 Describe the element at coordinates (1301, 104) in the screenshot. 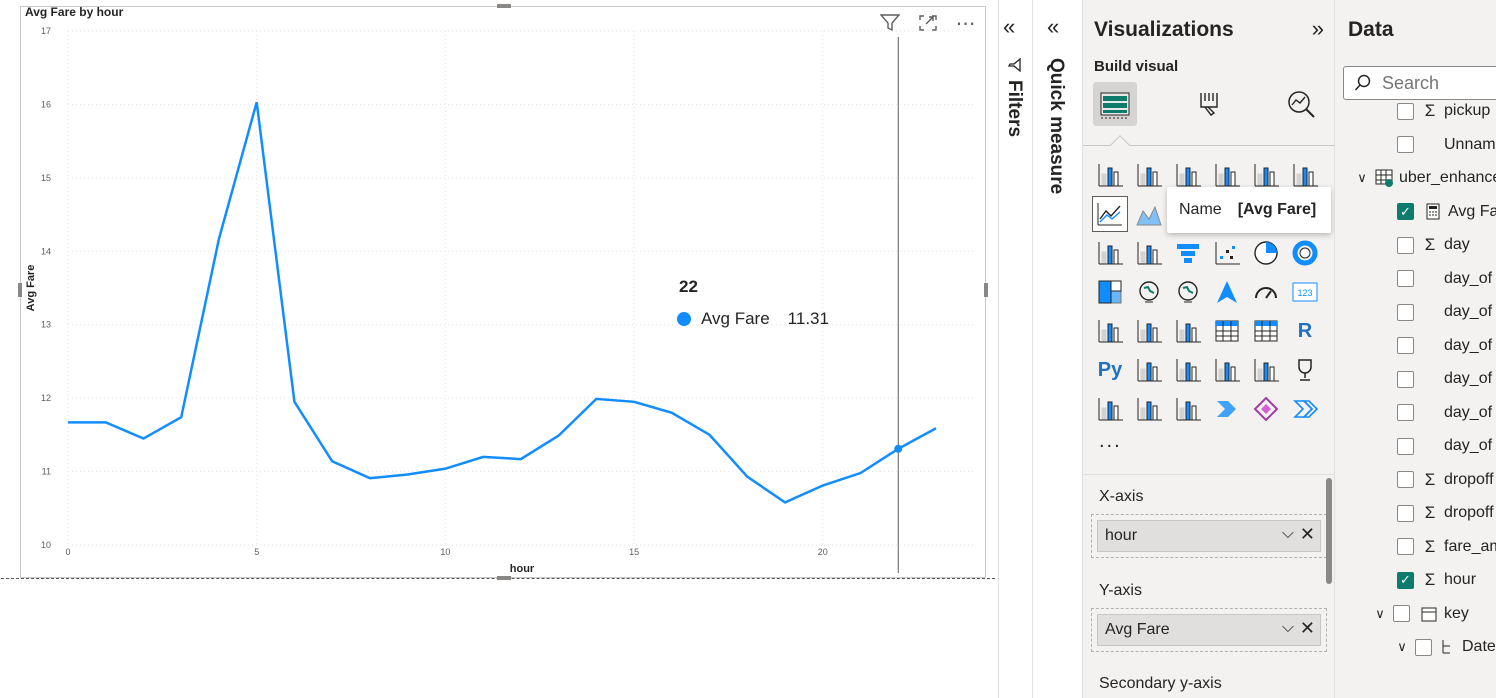

I see `analytics-tab` at that location.